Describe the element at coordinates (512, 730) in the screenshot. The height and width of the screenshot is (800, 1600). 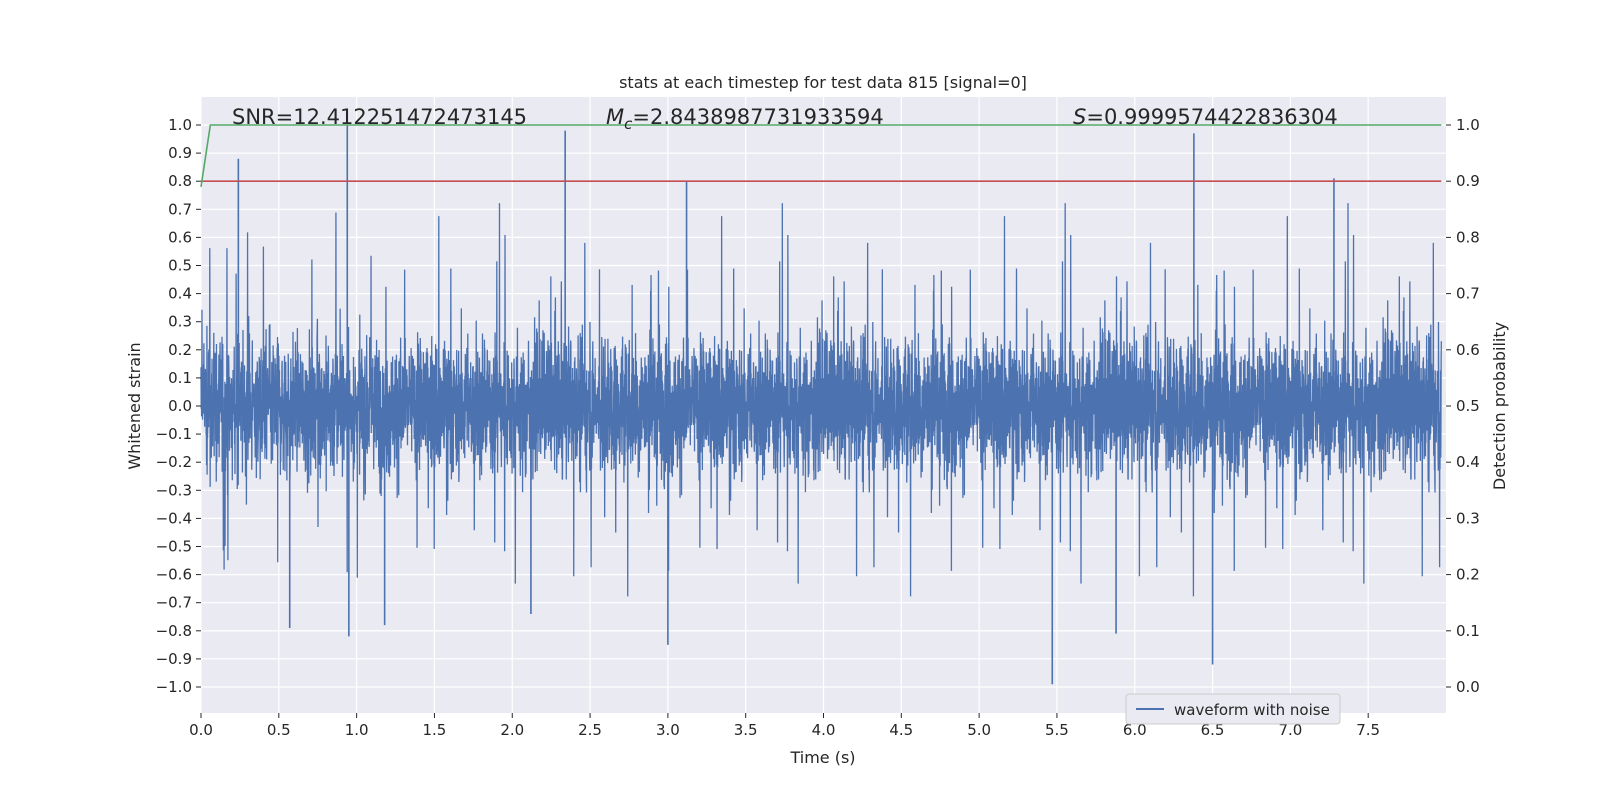
I see `x-tick-label: 2.0` at that location.